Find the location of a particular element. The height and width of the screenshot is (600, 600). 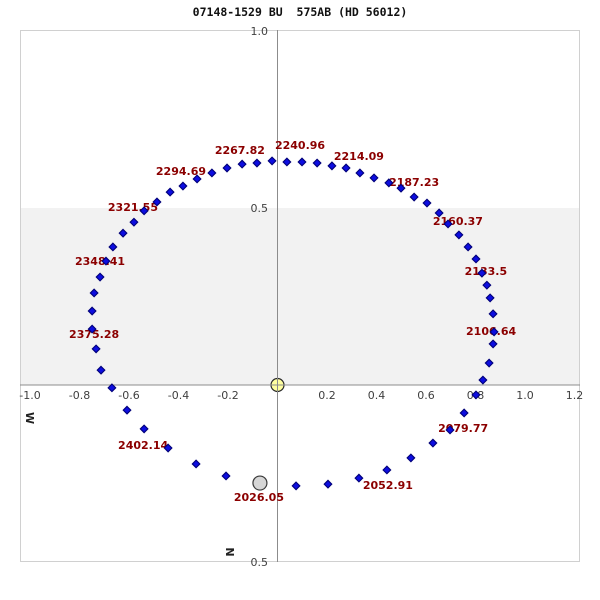

x-tick-label: -0.8 is located at coordinates (79, 395).